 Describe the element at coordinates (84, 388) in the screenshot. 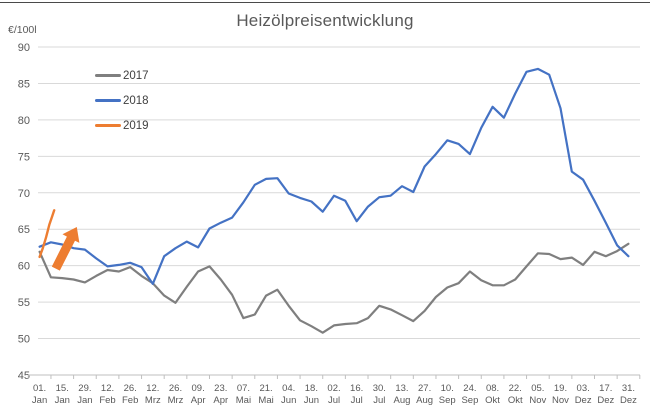

I see `x-tick-label-day: 29.` at that location.